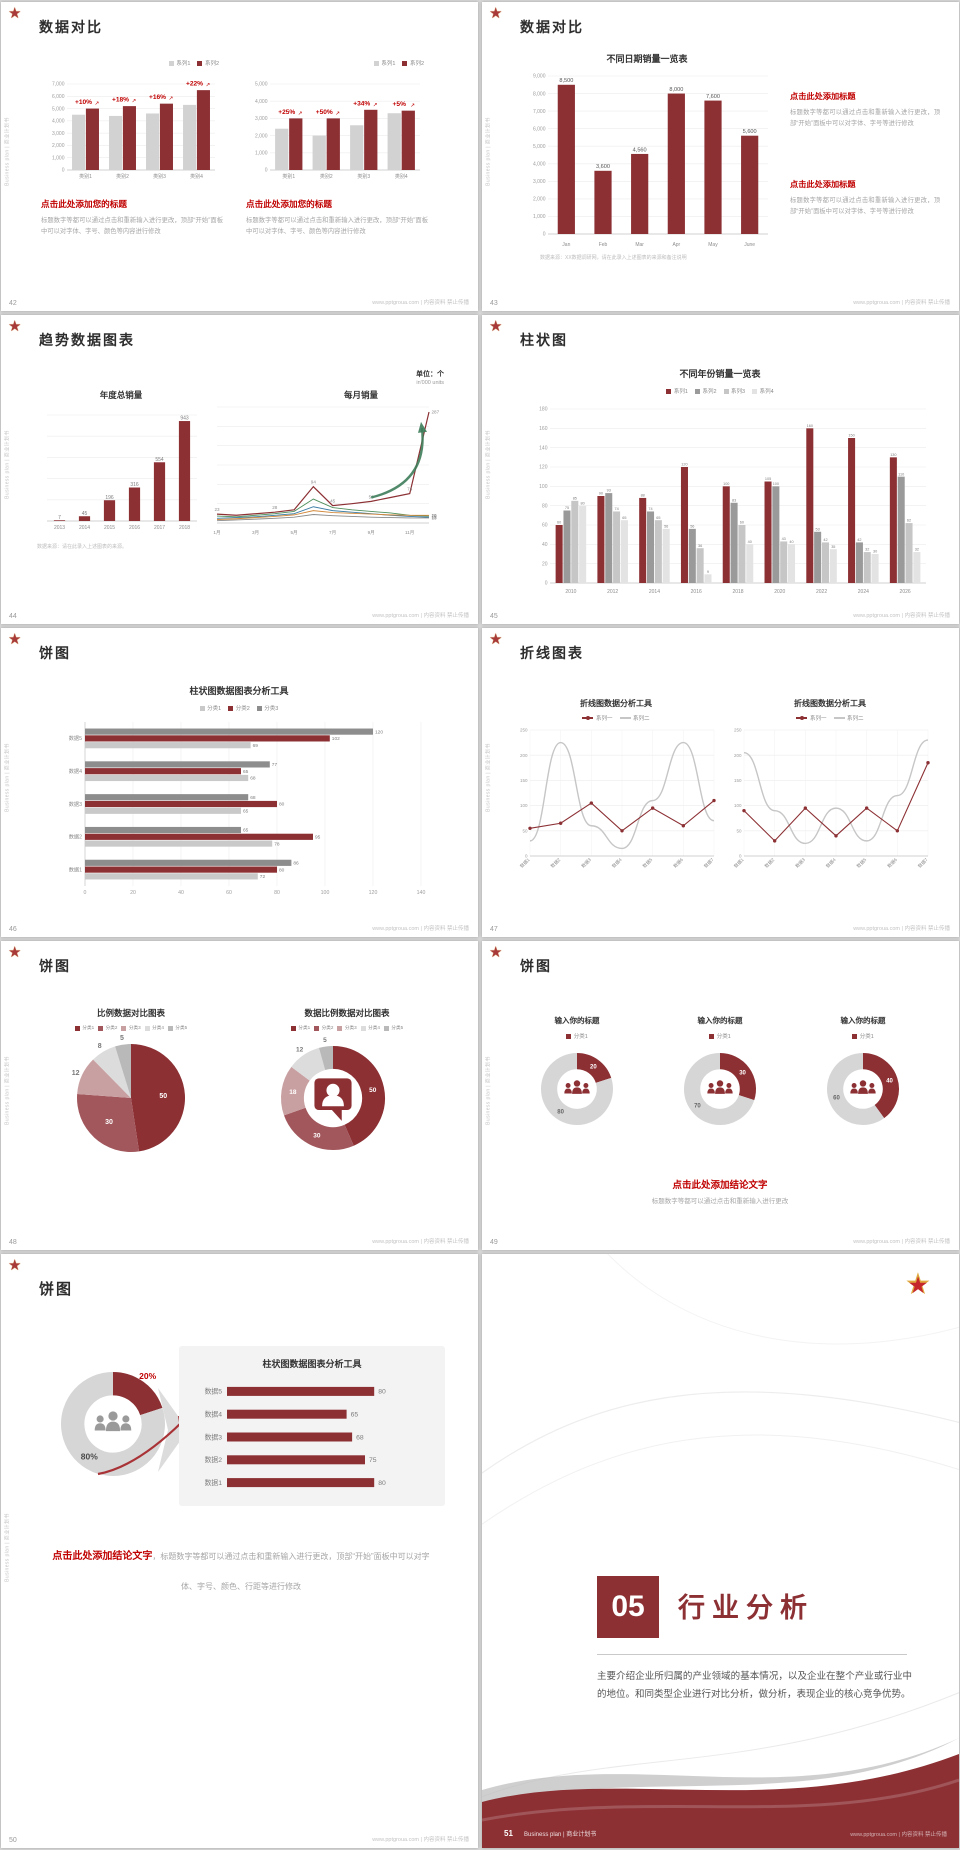  Describe the element at coordinates (650, 509) in the screenshot. I see `svg-text: 74` at that location.